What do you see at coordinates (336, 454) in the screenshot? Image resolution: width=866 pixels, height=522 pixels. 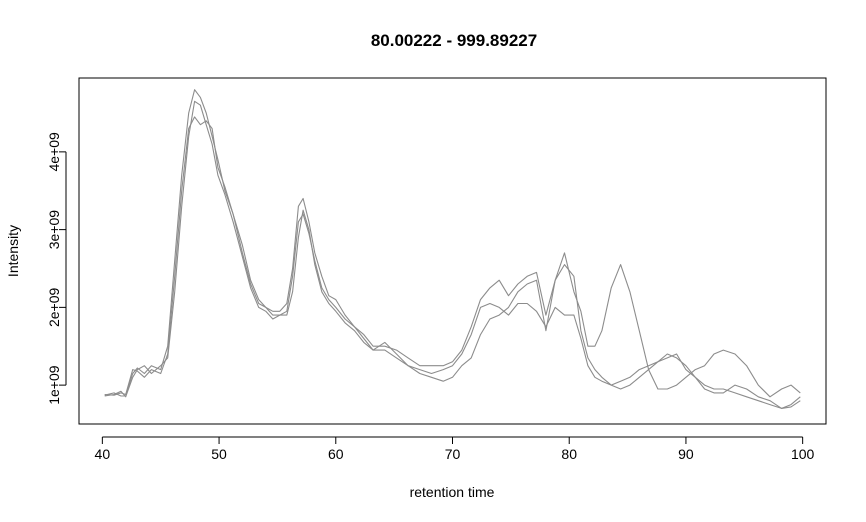 I see `x-tick-label: 60` at bounding box center [336, 454].